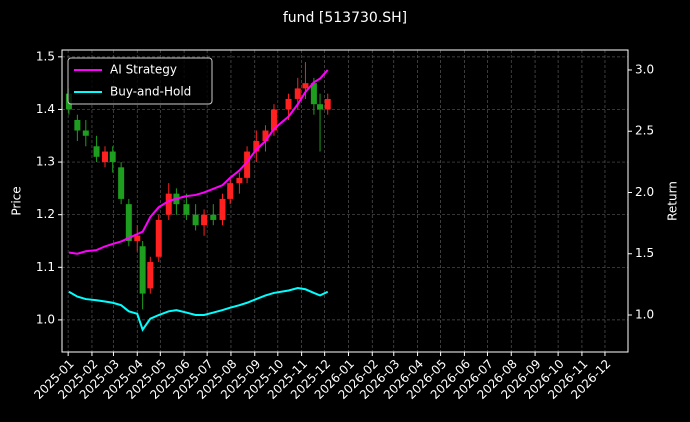 The image size is (690, 422). Describe the element at coordinates (345, 18) in the screenshot. I see `chart-title: fund [513730.SH]` at that location.